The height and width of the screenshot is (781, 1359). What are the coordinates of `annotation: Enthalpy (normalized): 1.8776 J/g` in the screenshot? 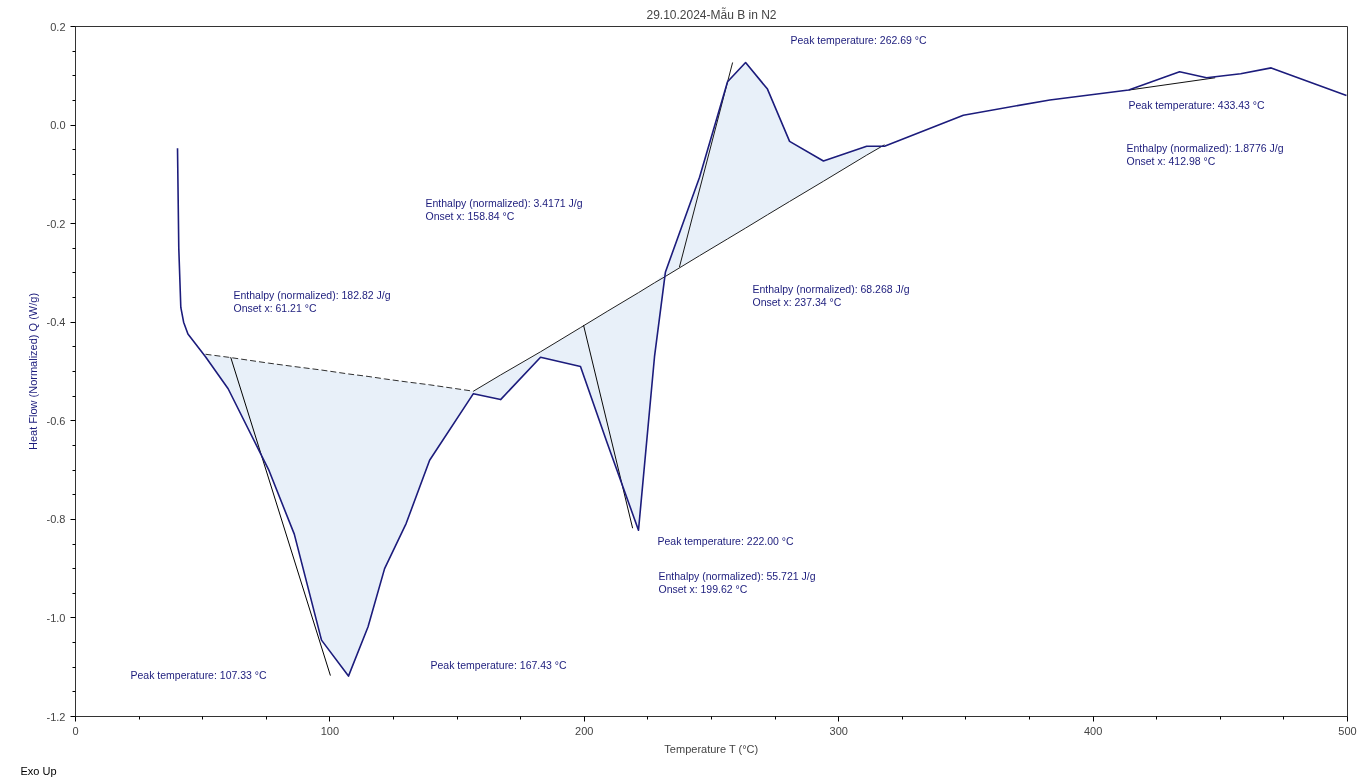 It's located at (1205, 147).